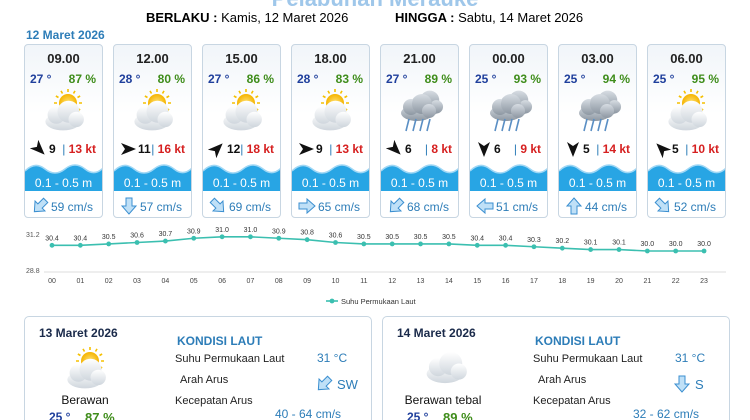  Describe the element at coordinates (279, 281) in the screenshot. I see `x-tick-label: 08` at that location.